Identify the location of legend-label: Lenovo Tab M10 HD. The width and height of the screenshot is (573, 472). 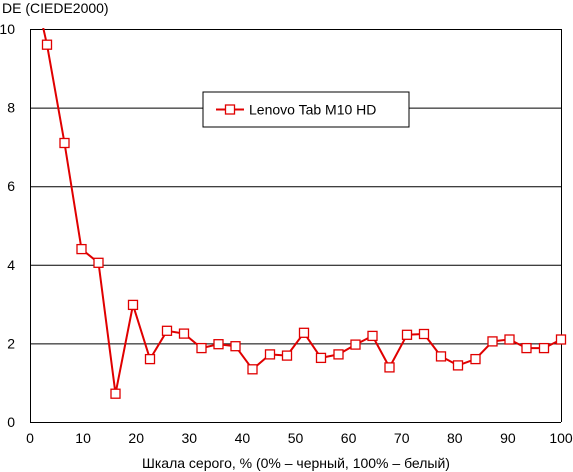
(312, 110).